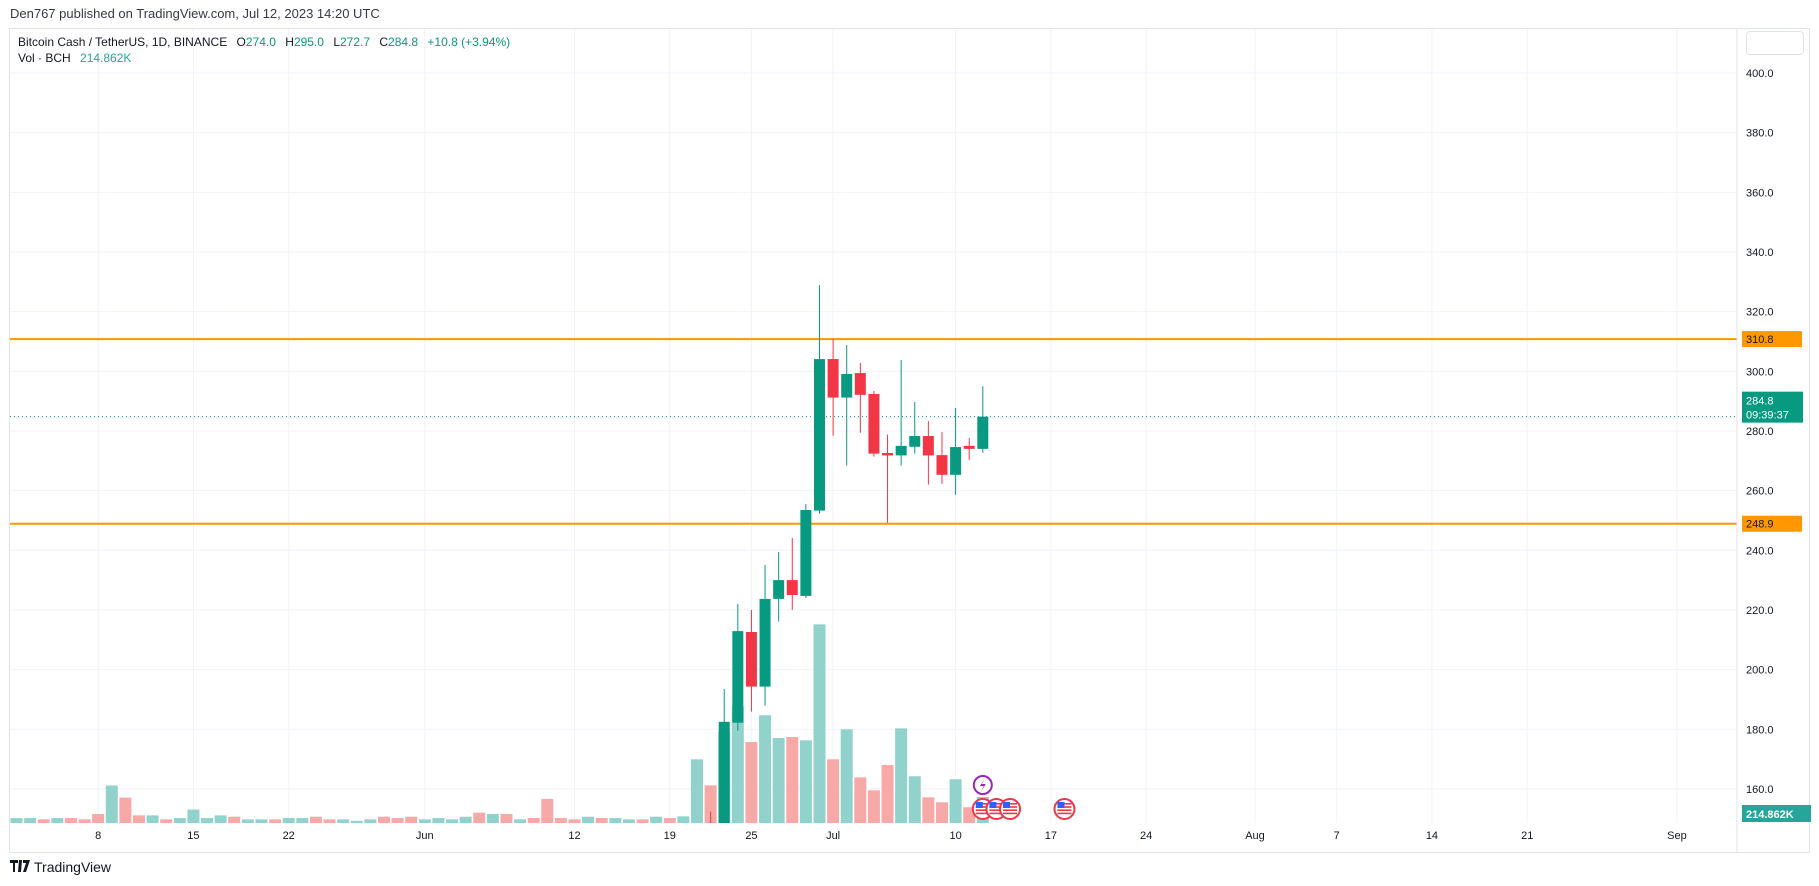  I want to click on symbol-title: Bitcoin Cash / TetherUS, 1D, BINANCE, so click(123, 42).